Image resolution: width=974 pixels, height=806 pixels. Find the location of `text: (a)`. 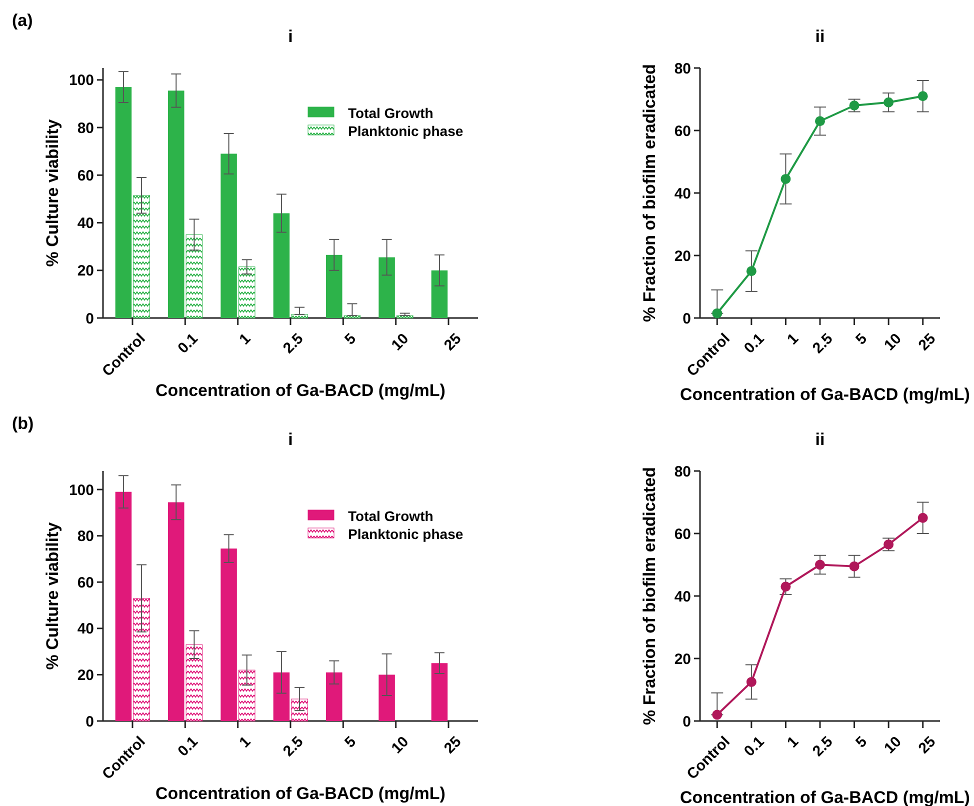

text: (a) is located at coordinates (22, 20).